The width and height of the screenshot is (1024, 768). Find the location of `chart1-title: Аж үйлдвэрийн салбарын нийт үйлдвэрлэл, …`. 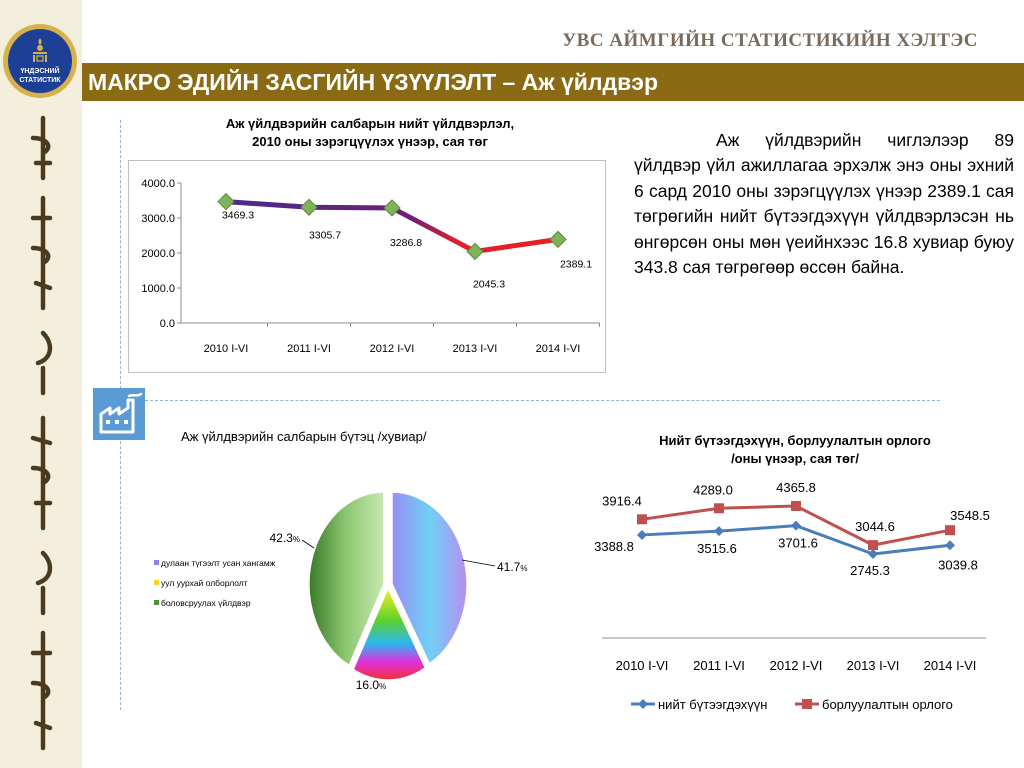

chart1-title: Аж үйлдвэрийн салбарын нийт үйлдвэрлэл, … is located at coordinates (370, 133).